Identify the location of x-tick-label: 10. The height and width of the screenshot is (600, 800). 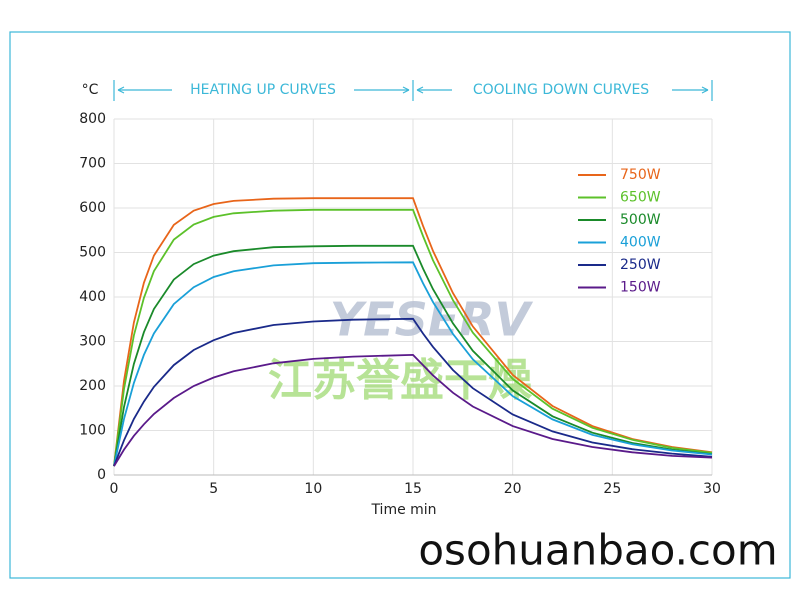
(313, 489).